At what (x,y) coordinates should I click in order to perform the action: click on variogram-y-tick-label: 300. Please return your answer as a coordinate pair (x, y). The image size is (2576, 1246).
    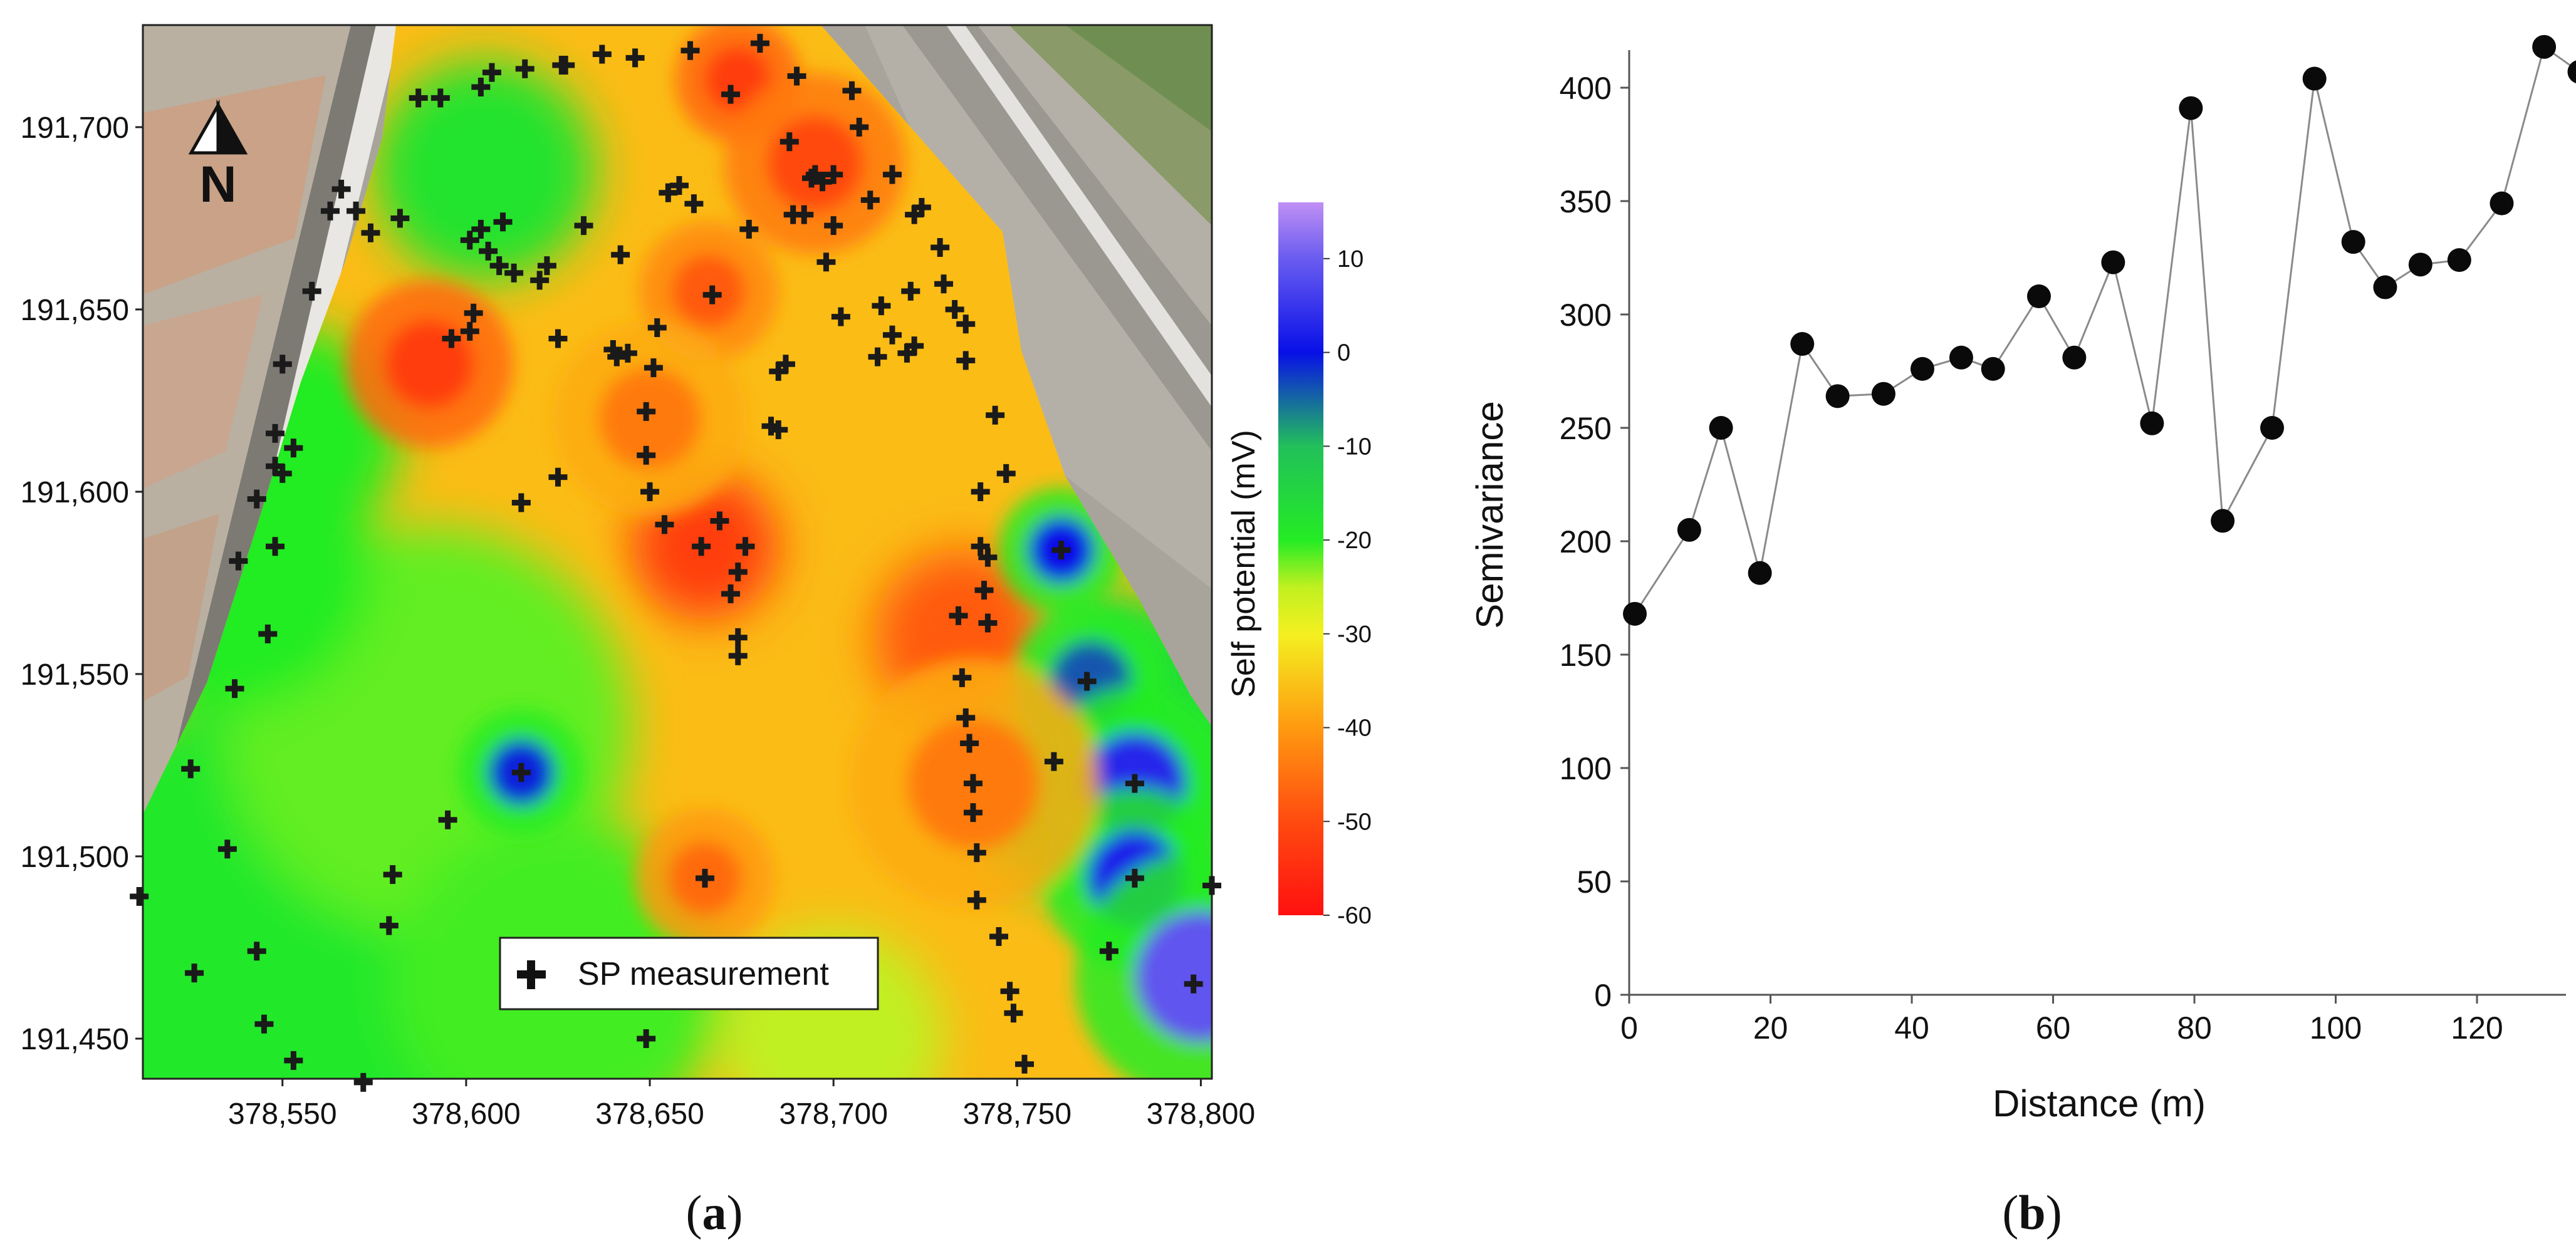
    Looking at the image, I should click on (1586, 315).